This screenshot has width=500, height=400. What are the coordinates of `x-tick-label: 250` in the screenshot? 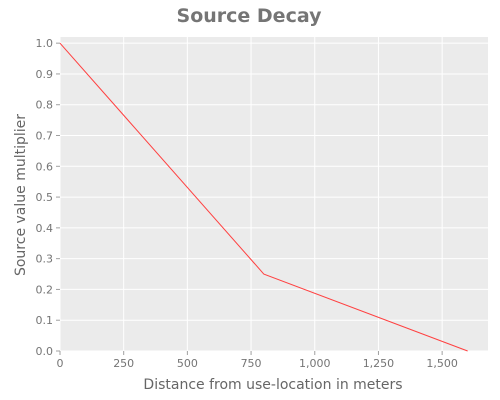 It's located at (123, 363).